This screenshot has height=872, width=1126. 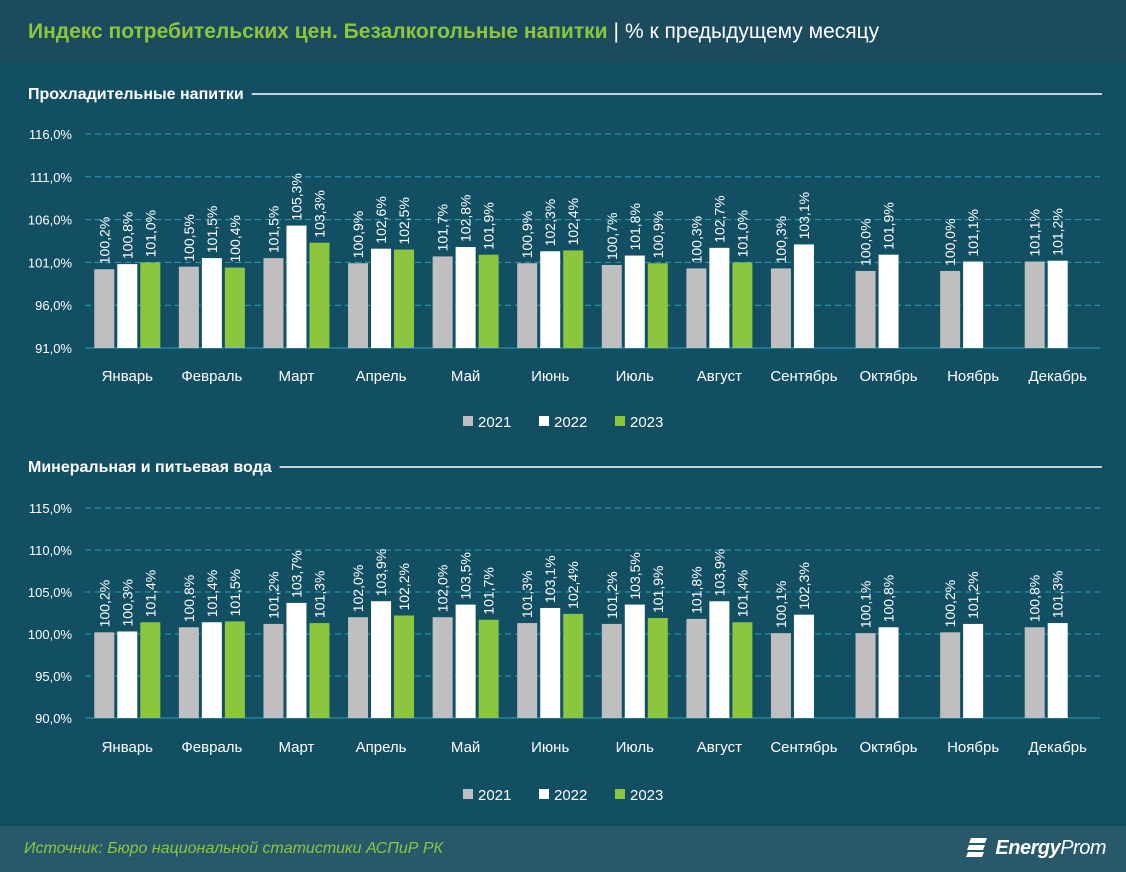 I want to click on x-tick-label: Июль, so click(x=635, y=747).